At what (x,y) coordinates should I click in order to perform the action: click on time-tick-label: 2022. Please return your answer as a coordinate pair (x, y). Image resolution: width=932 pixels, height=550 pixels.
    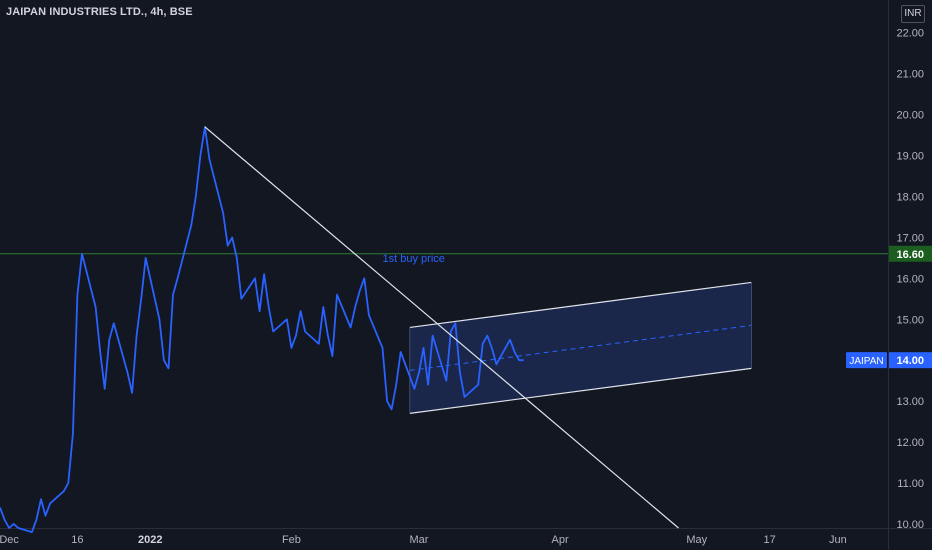
    Looking at the image, I should click on (150, 540).